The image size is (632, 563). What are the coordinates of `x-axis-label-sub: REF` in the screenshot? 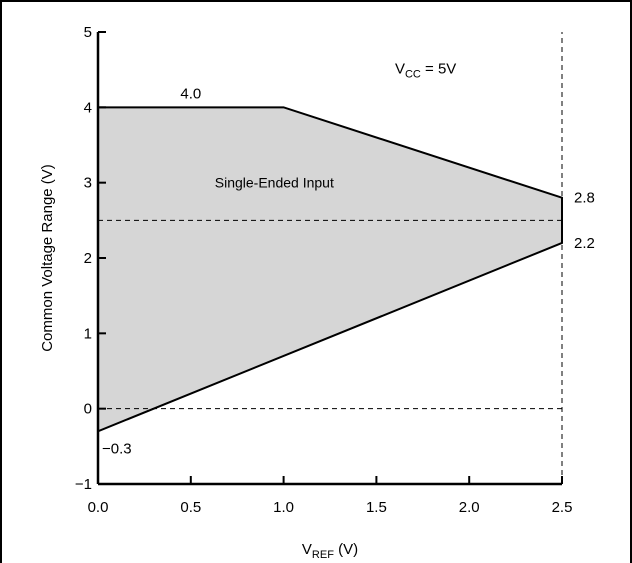 It's located at (323, 555).